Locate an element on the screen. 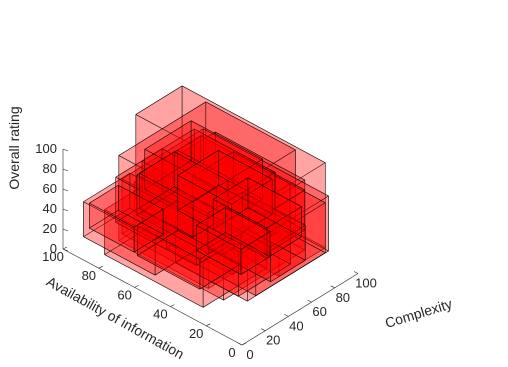 This screenshot has width=508, height=367. y-tick-label: 0 is located at coordinates (231, 352).